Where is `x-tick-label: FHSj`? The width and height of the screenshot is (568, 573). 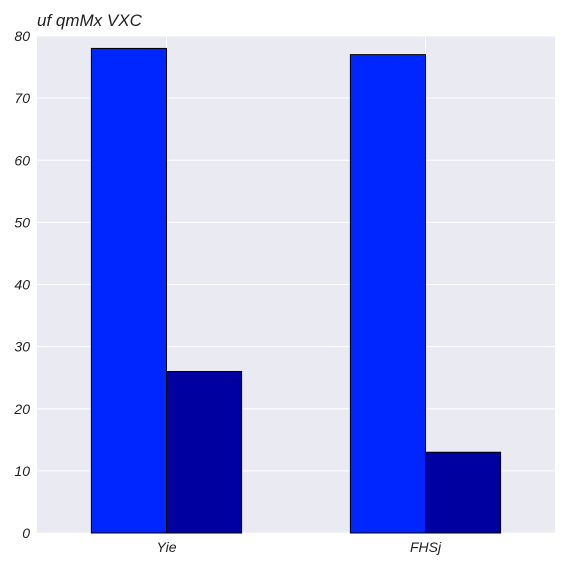 x-tick-label: FHSj is located at coordinates (426, 547).